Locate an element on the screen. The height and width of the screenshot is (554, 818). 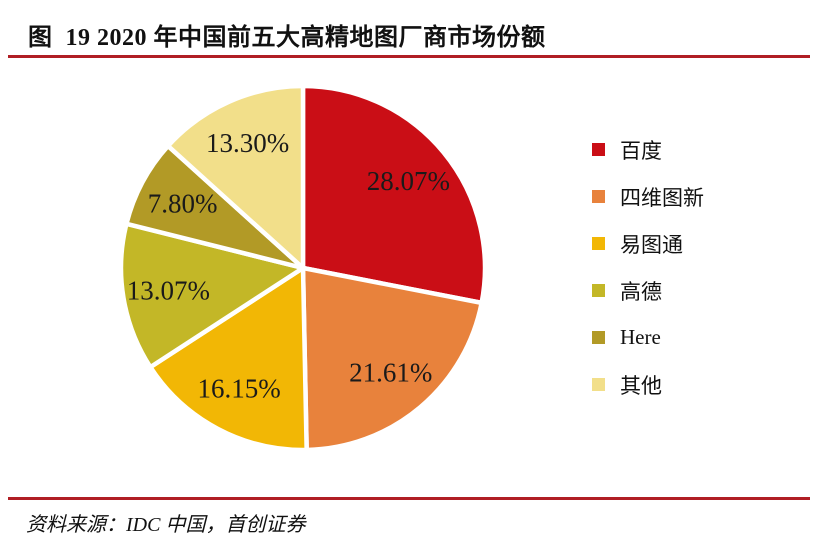
legend-label: 易图通 is located at coordinates (651, 244).